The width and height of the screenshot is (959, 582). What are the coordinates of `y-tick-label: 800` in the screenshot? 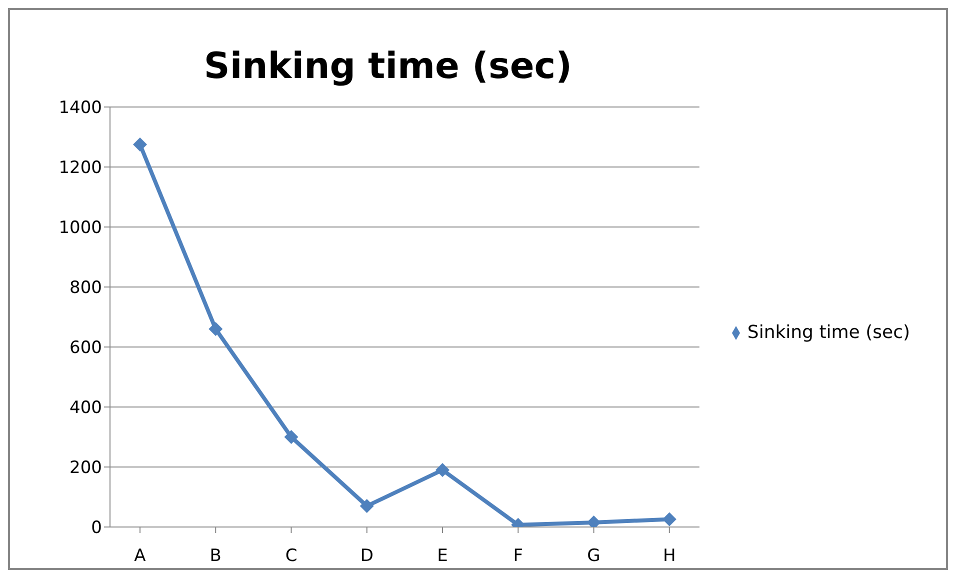 It's located at (86, 288).